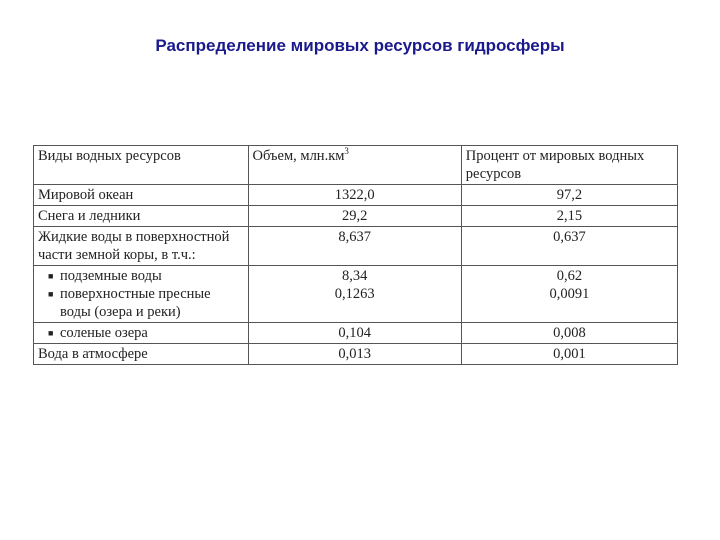 This screenshot has height=540, width=720. I want to click on header-percent: Процент от мировых водных ресурсов, so click(569, 165).